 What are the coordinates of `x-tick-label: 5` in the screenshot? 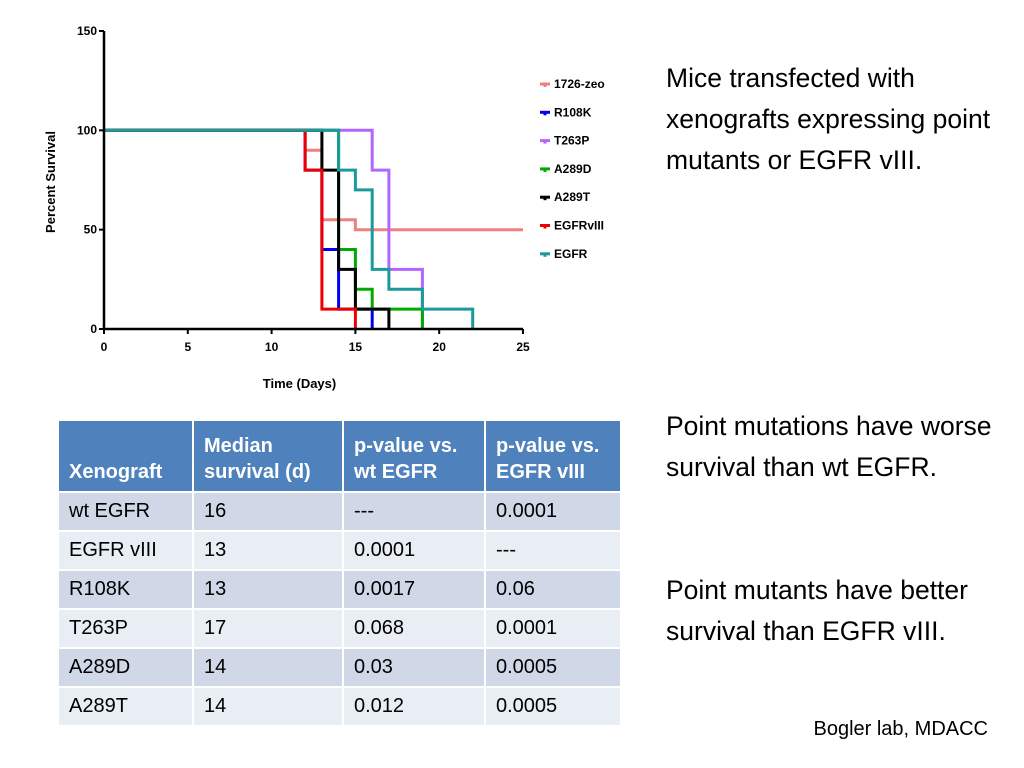 It's located at (187, 347).